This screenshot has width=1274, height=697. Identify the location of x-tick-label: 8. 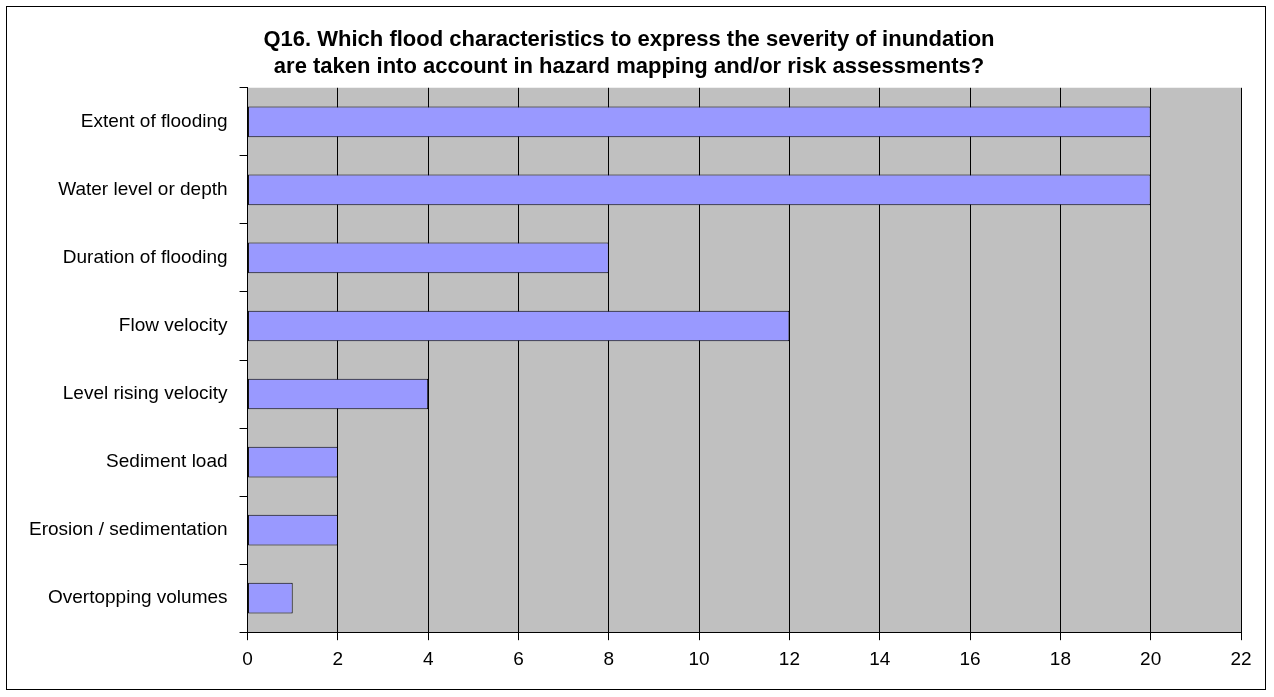
(609, 658).